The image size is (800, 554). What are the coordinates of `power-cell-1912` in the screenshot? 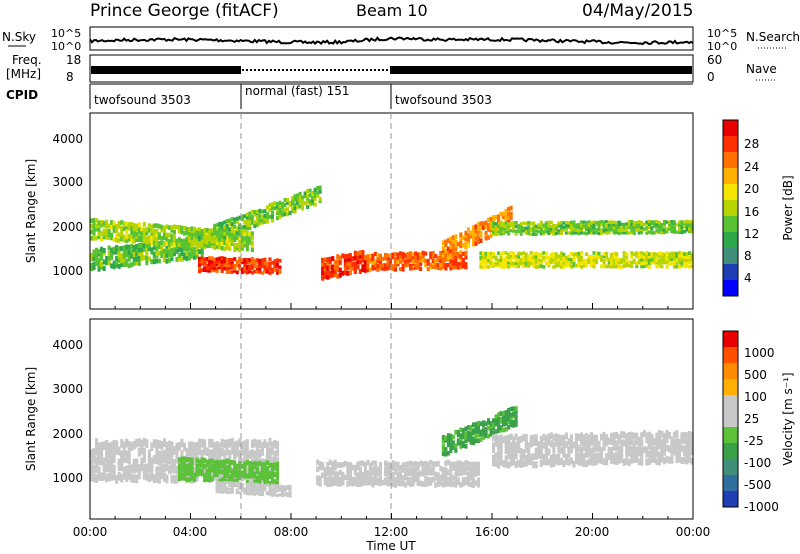 It's located at (677, 225).